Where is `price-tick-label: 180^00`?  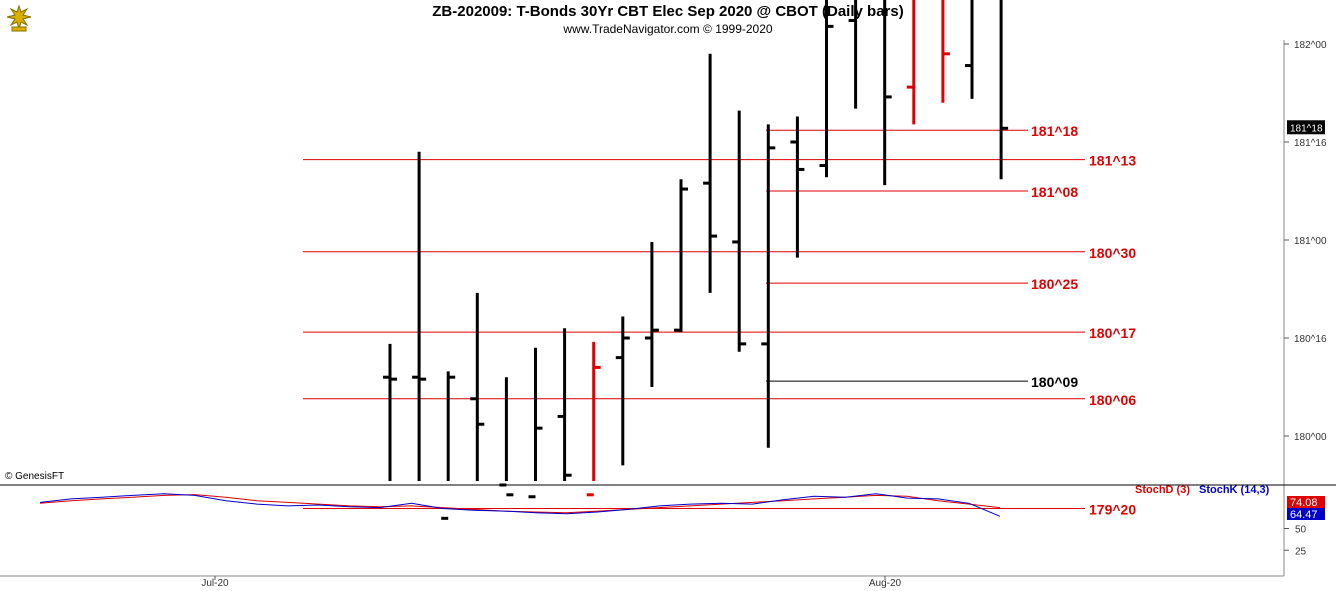 price-tick-label: 180^00 is located at coordinates (1310, 437).